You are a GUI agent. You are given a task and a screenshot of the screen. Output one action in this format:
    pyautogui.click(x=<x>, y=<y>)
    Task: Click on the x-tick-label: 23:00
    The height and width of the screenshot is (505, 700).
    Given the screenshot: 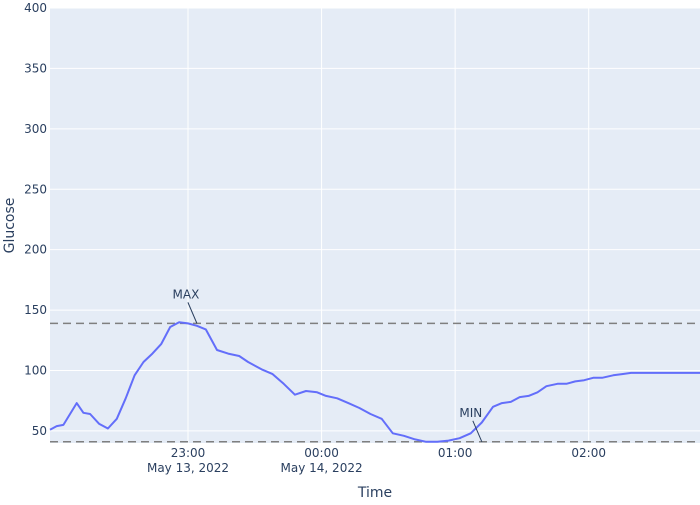 What is the action you would take?
    pyautogui.click(x=188, y=453)
    